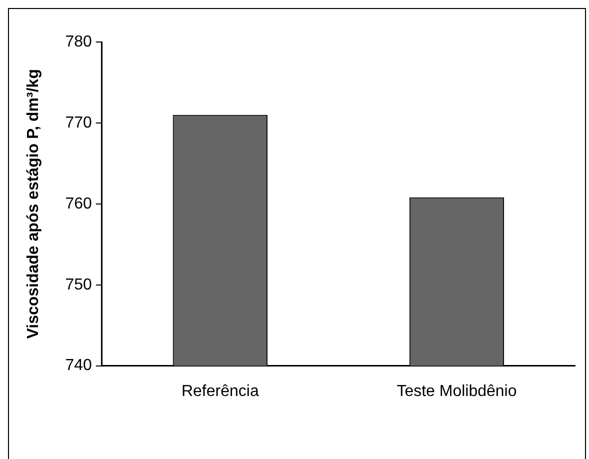 The image size is (589, 459). What do you see at coordinates (33, 204) in the screenshot?
I see `y-axis-title: Viscosidade após estágio P, dm³/kg` at bounding box center [33, 204].